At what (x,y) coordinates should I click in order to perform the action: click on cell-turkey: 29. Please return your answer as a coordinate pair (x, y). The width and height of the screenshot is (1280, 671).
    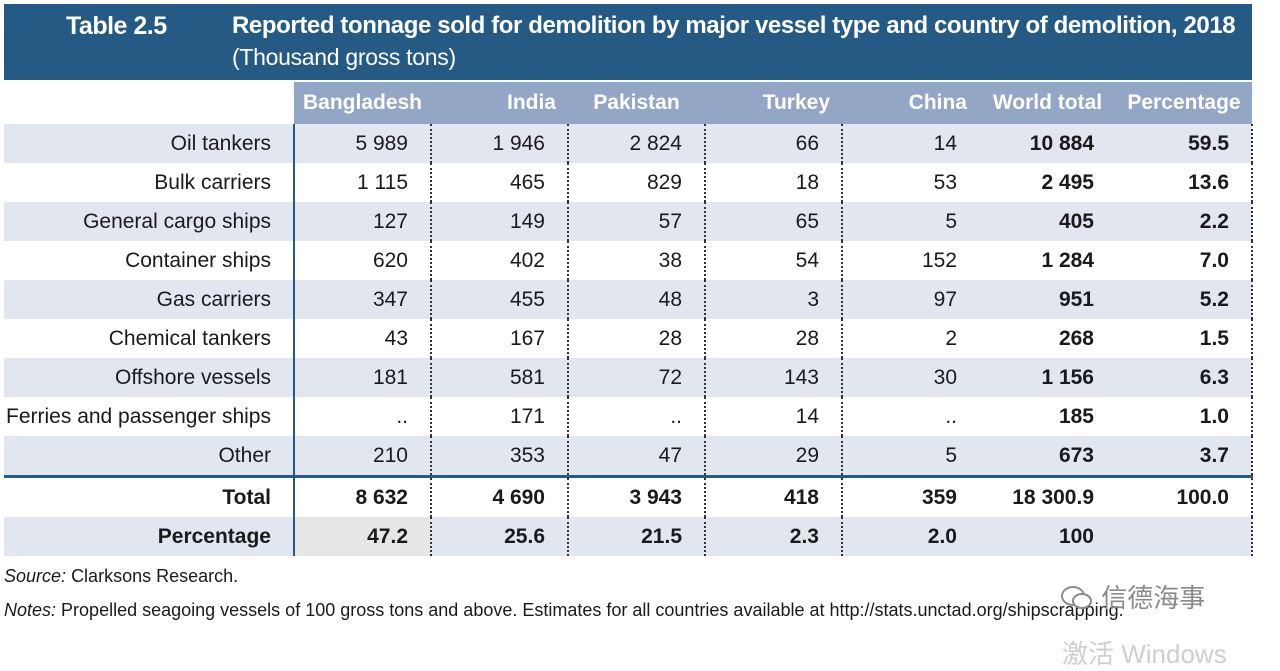
    Looking at the image, I should click on (774, 456).